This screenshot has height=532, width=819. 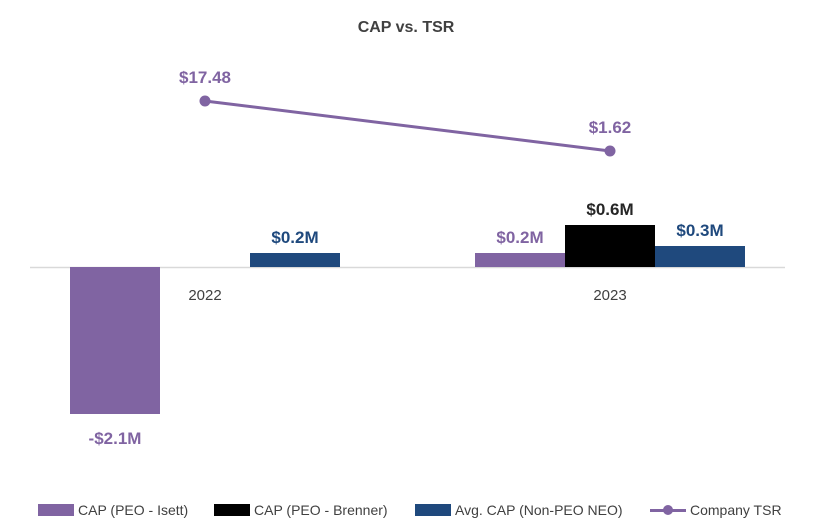 What do you see at coordinates (610, 246) in the screenshot?
I see `bar-cap-peo-brenner-2023` at bounding box center [610, 246].